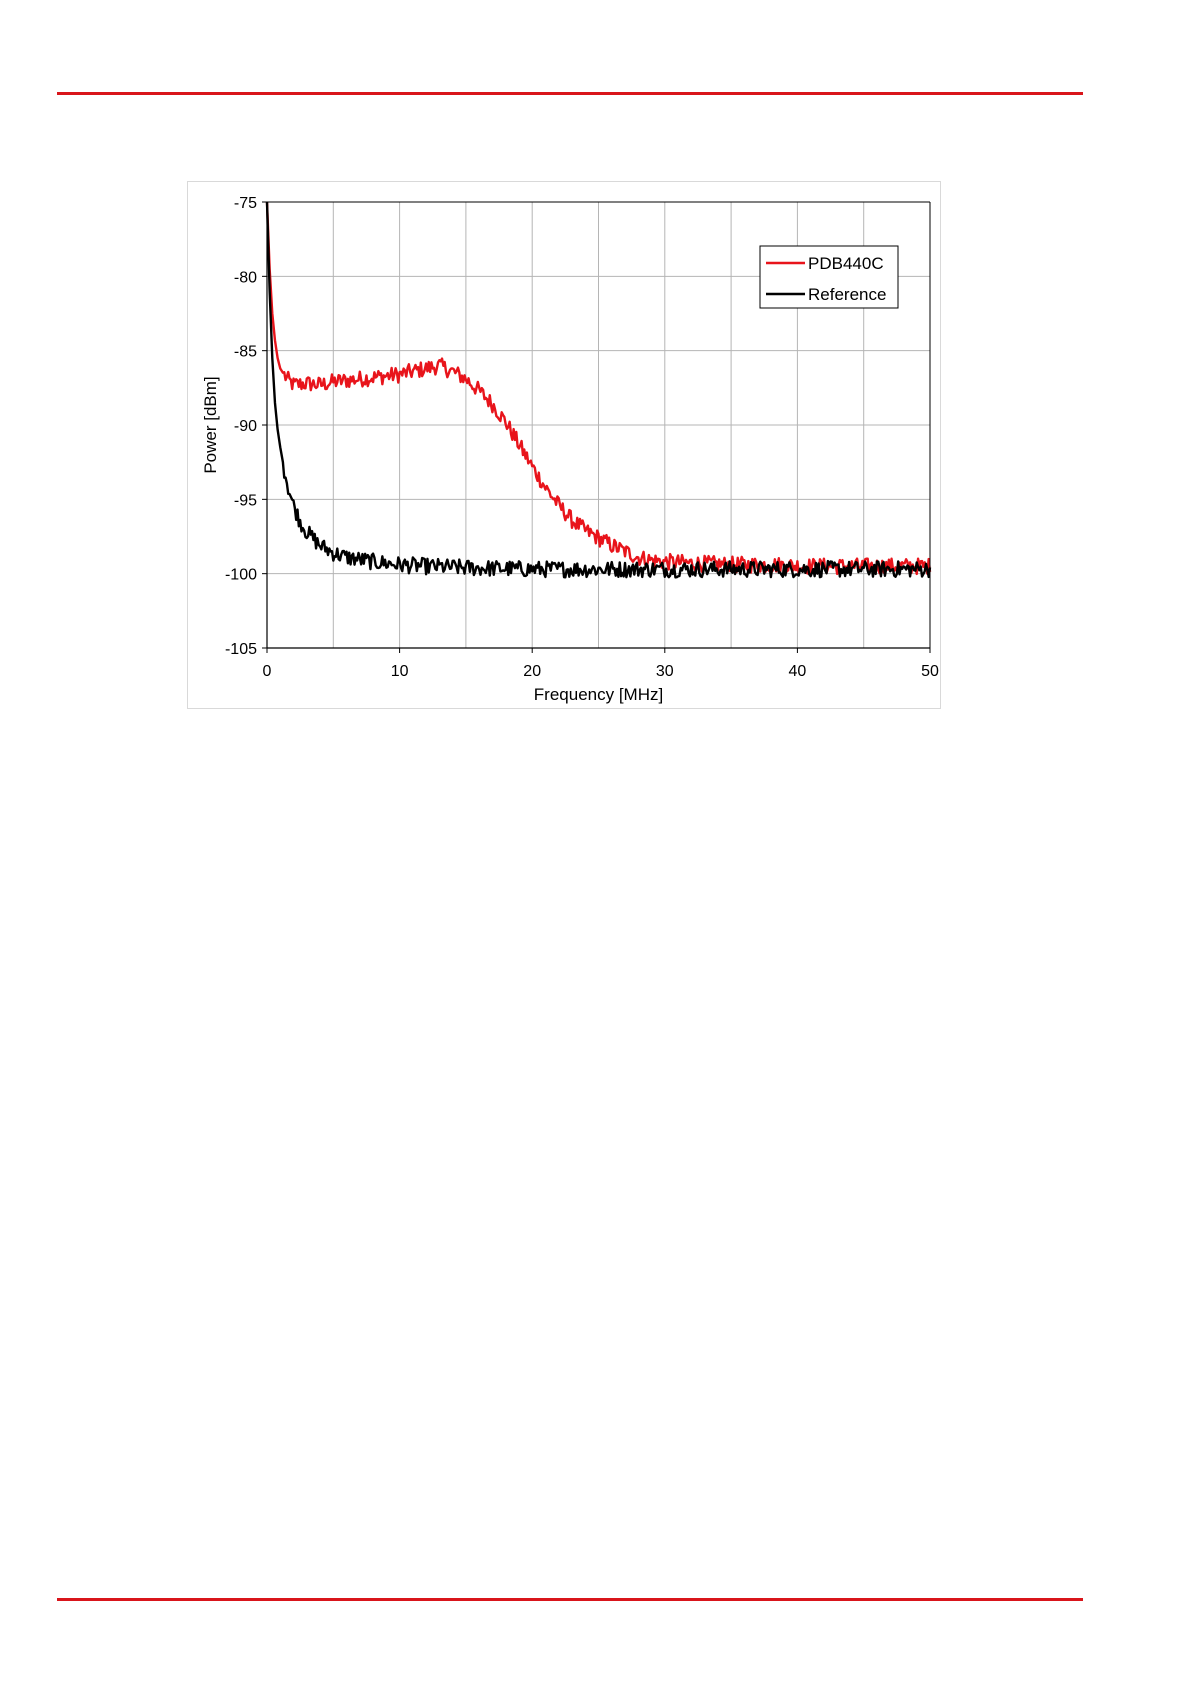  I want to click on series-group, so click(598, 390).